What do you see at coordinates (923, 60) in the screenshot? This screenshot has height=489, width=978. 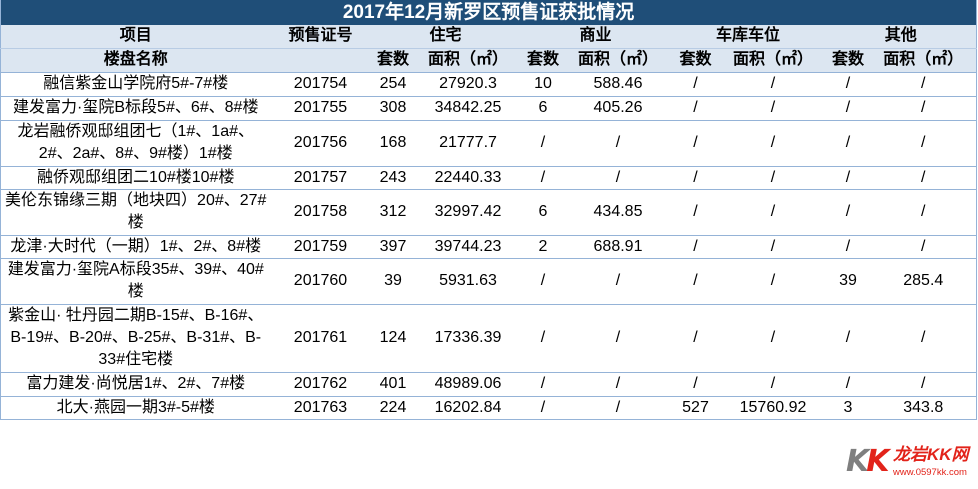 I see `header-other-area: 面积（㎡）` at bounding box center [923, 60].